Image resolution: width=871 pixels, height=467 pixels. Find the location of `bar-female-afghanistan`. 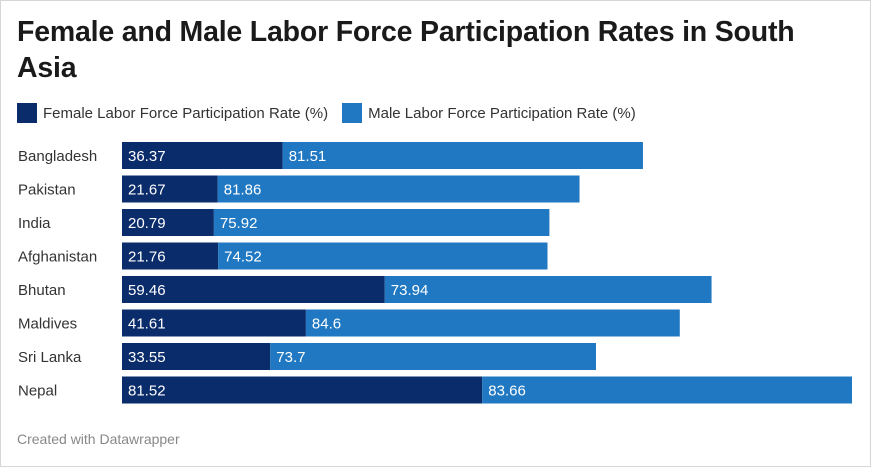

bar-female-afghanistan is located at coordinates (170, 256).